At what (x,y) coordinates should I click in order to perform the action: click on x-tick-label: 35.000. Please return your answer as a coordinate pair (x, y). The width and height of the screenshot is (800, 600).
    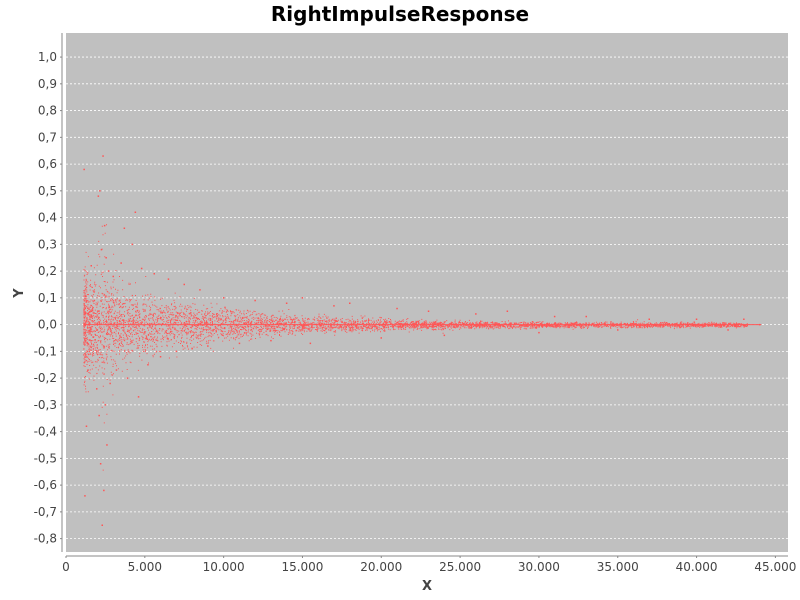
    Looking at the image, I should click on (618, 567).